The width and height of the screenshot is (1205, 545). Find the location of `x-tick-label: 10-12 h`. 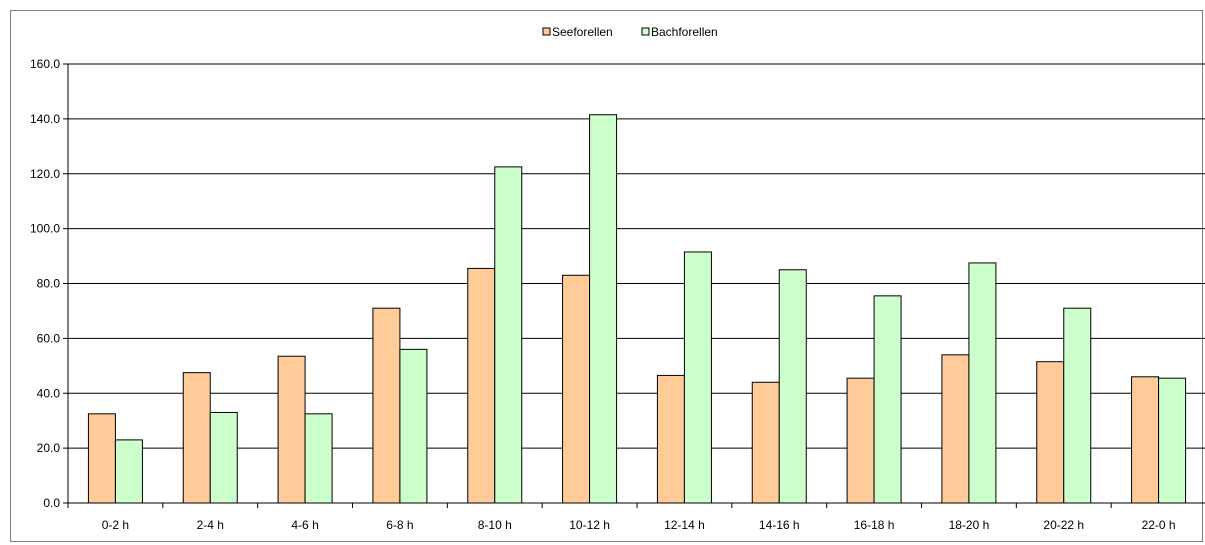

x-tick-label: 10-12 h is located at coordinates (589, 525).